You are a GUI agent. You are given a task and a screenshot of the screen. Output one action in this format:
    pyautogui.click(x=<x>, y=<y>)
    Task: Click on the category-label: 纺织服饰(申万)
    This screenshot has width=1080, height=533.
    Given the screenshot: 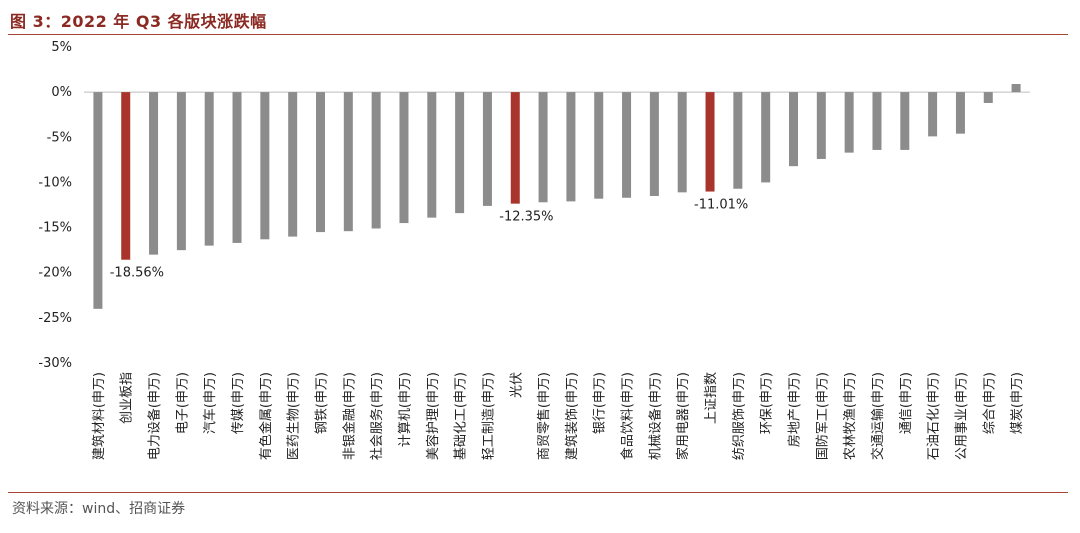 What is the action you would take?
    pyautogui.click(x=739, y=416)
    